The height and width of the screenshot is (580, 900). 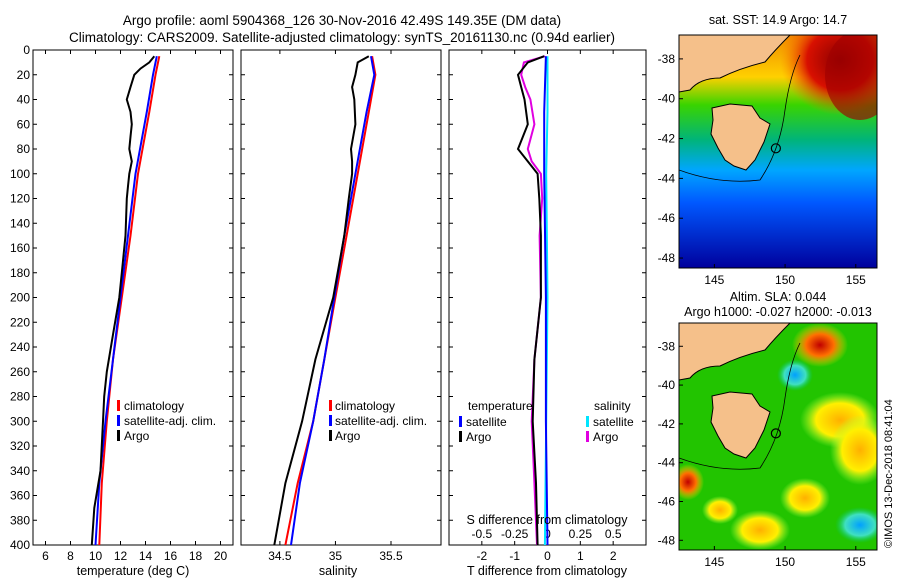 What do you see at coordinates (20, 298) in the screenshot?
I see `depth-tick-label: 200` at bounding box center [20, 298].